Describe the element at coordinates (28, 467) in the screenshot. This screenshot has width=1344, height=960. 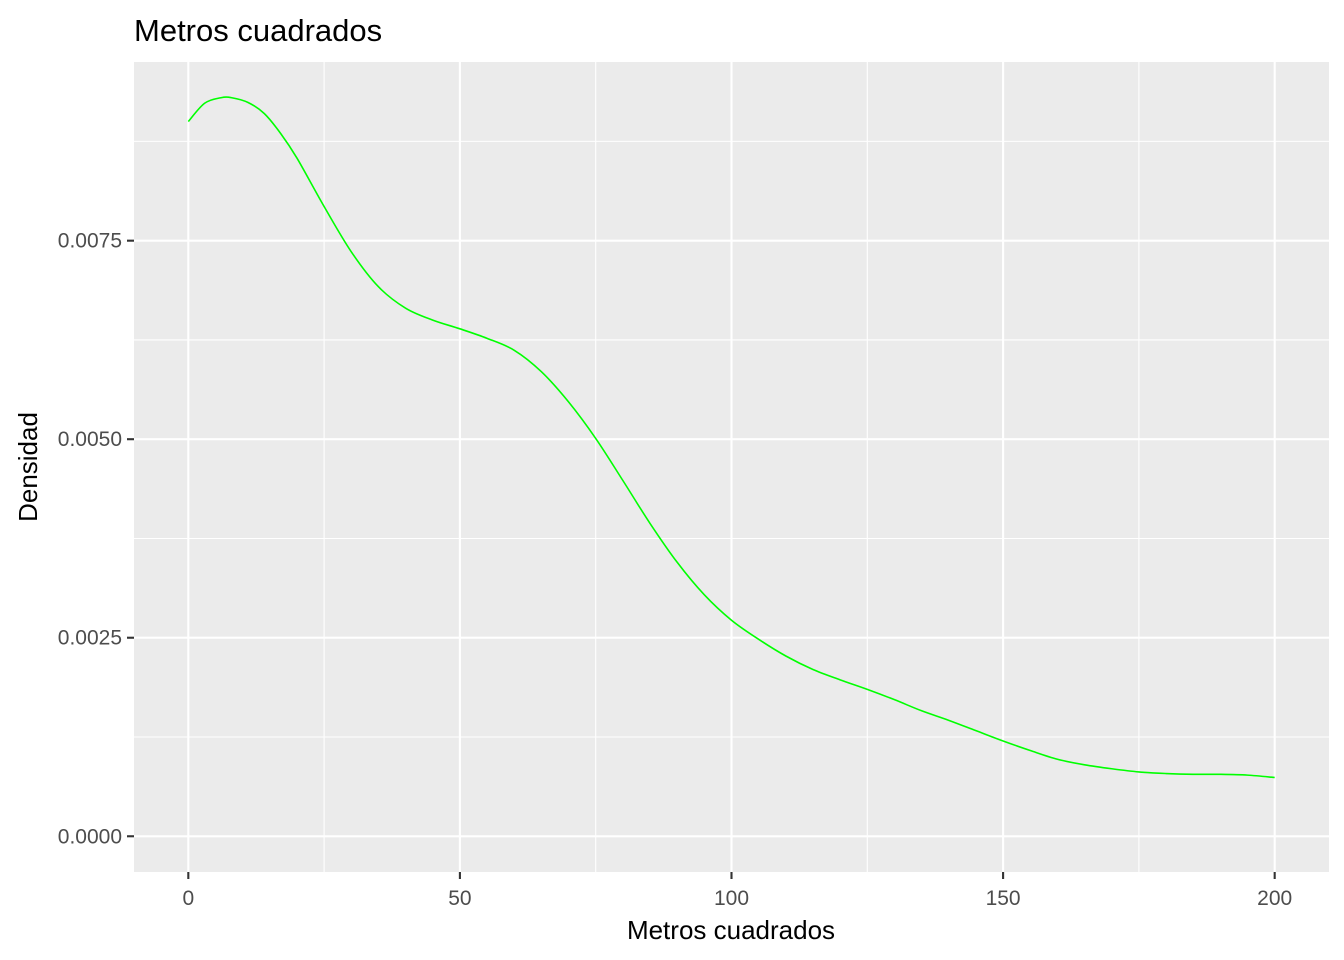
I see `y-axis-title: Densidad` at that location.